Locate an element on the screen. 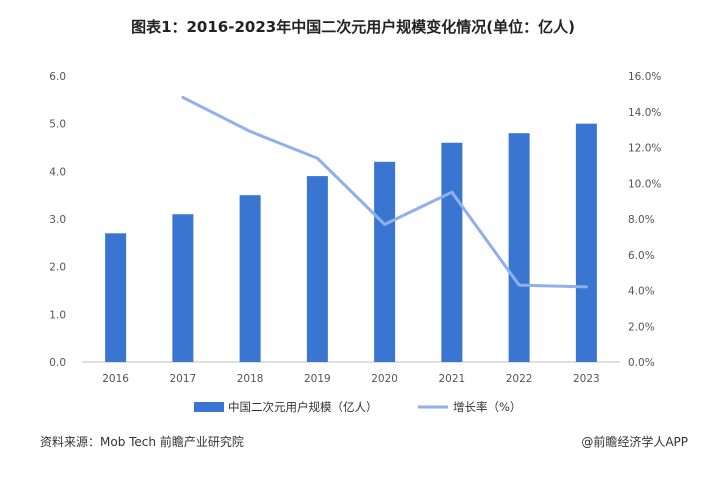 The image size is (706, 477). y-left-tick-label: 2.0 is located at coordinates (57, 268).